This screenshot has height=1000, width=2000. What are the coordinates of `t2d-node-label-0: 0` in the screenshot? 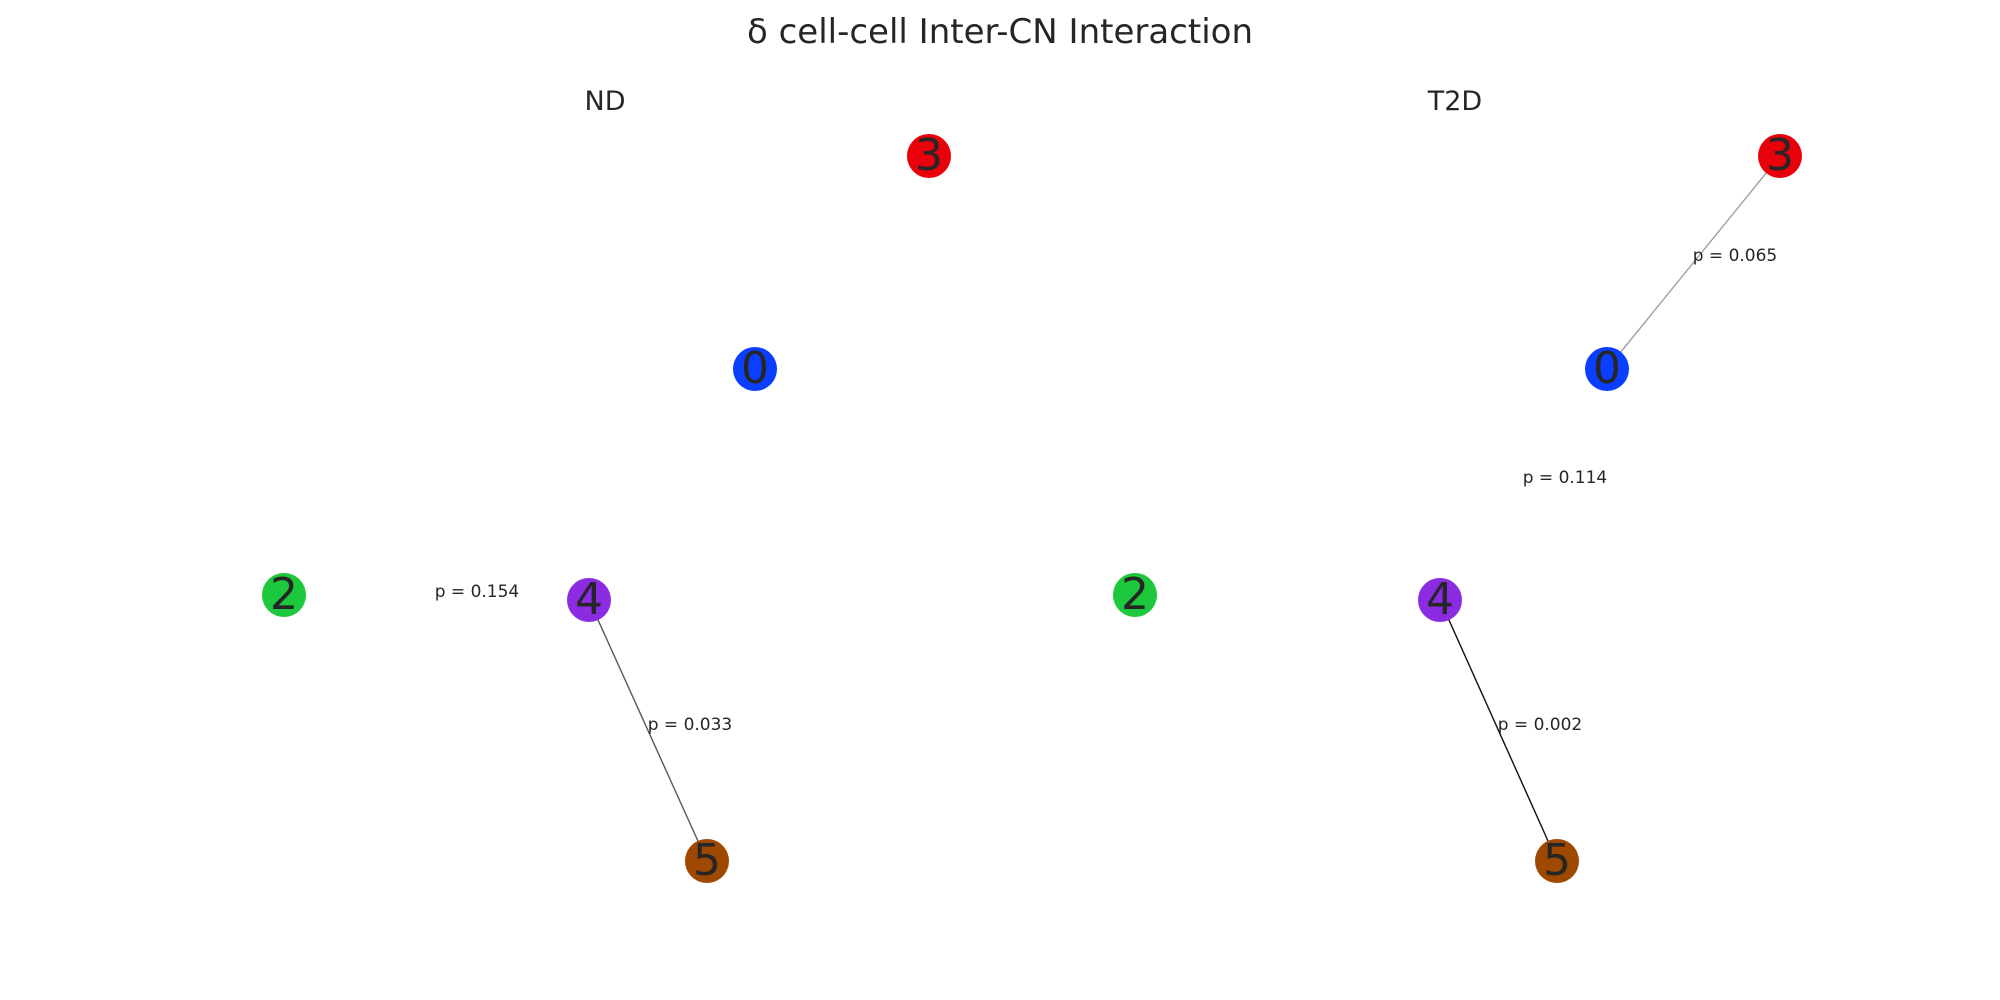 It's located at (1607, 368).